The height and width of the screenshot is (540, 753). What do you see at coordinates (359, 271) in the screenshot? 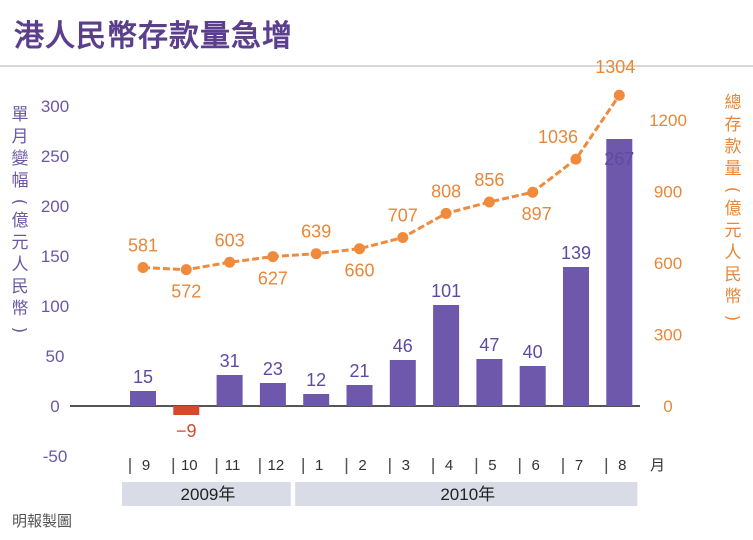
I see `deposit-value-label: 660` at bounding box center [359, 271].